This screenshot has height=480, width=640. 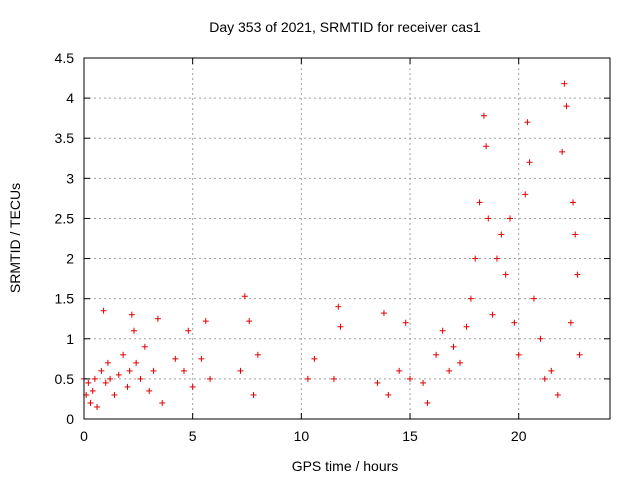 I want to click on x-tick-label: 15, so click(x=410, y=436).